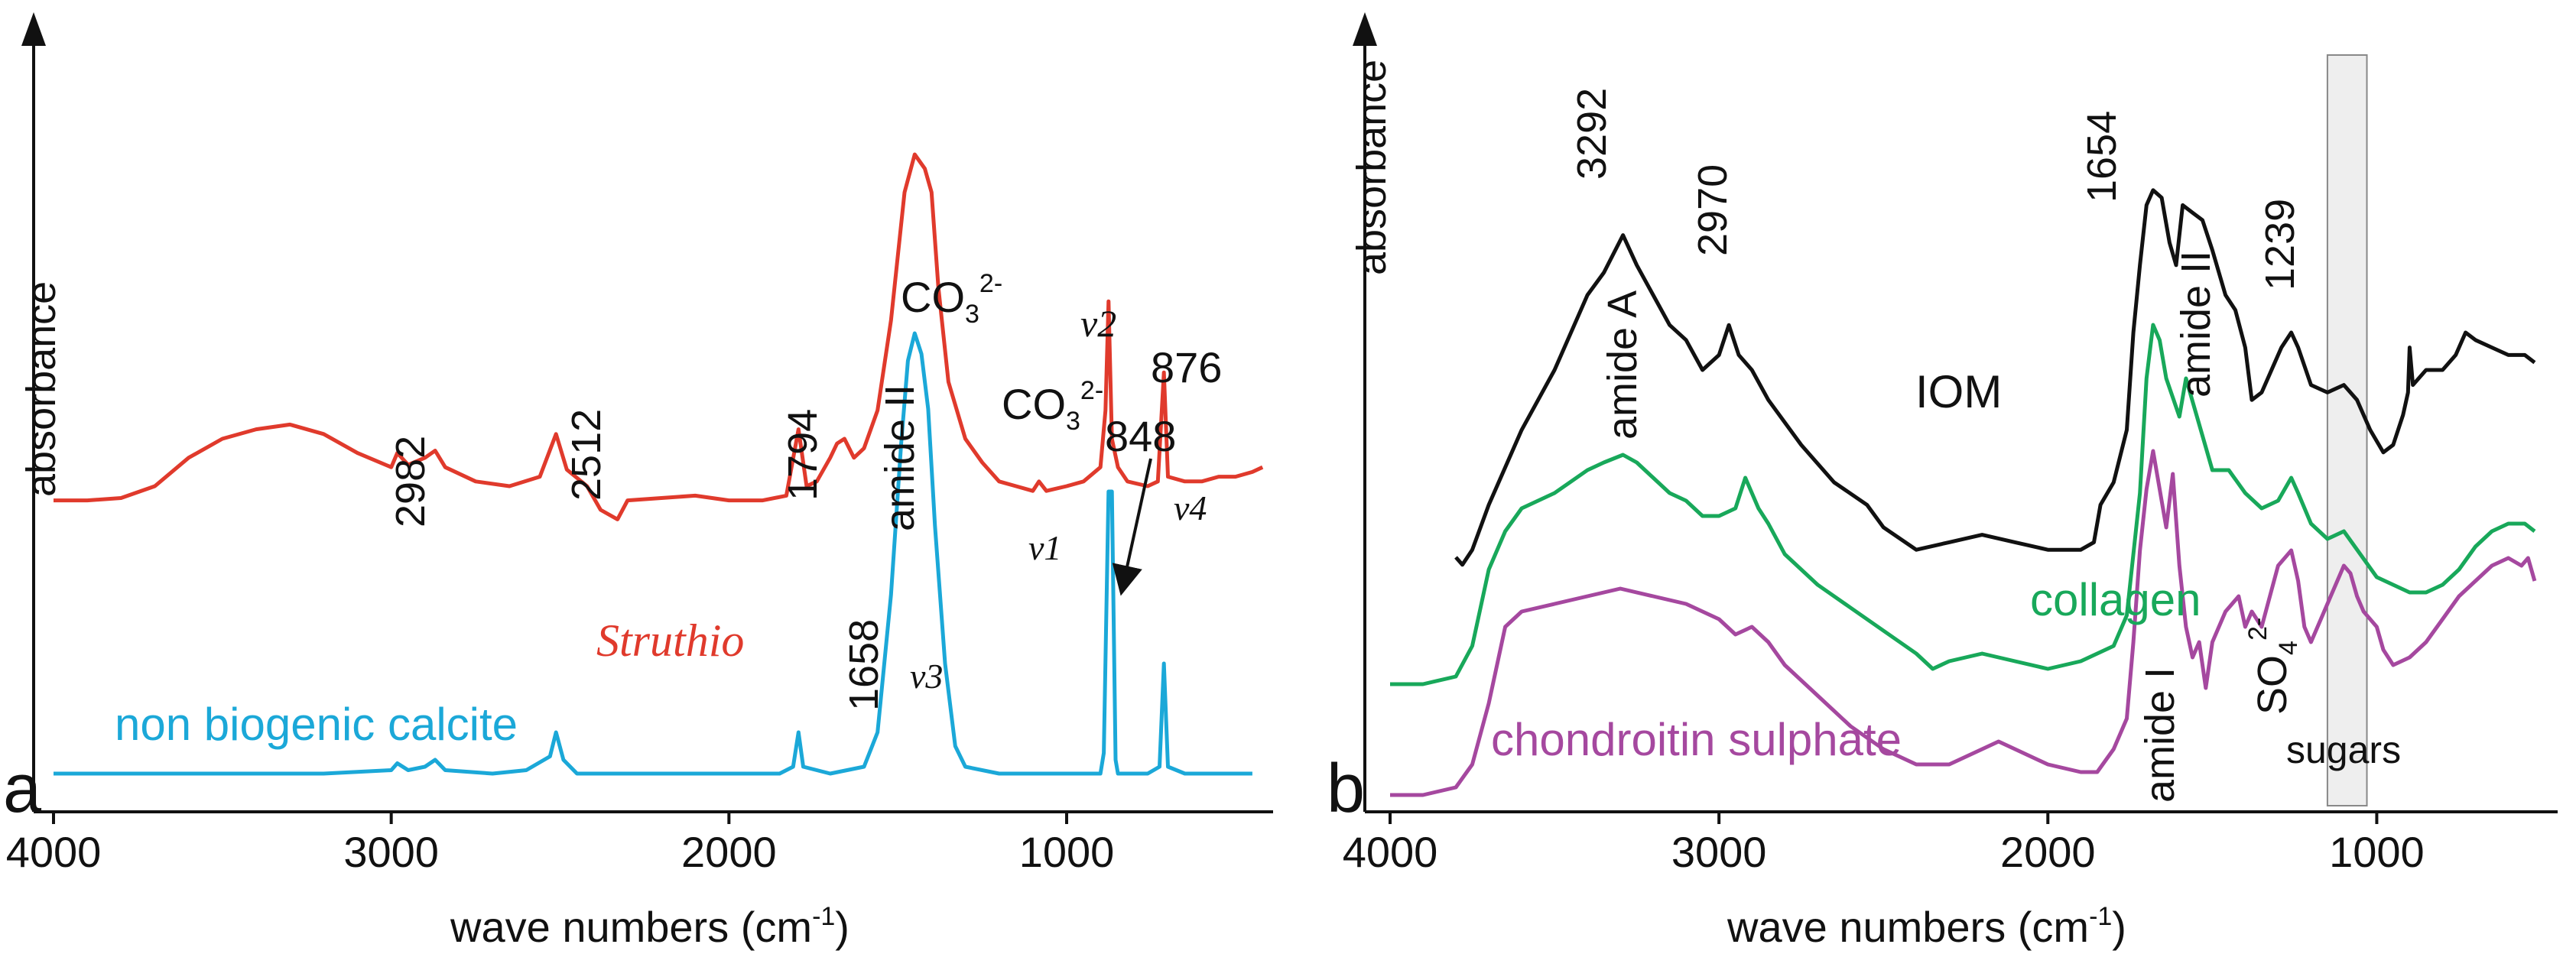 Image resolution: width=2576 pixels, height=954 pixels. I want to click on panel-a-y-axis-arrow, so click(34, 29).